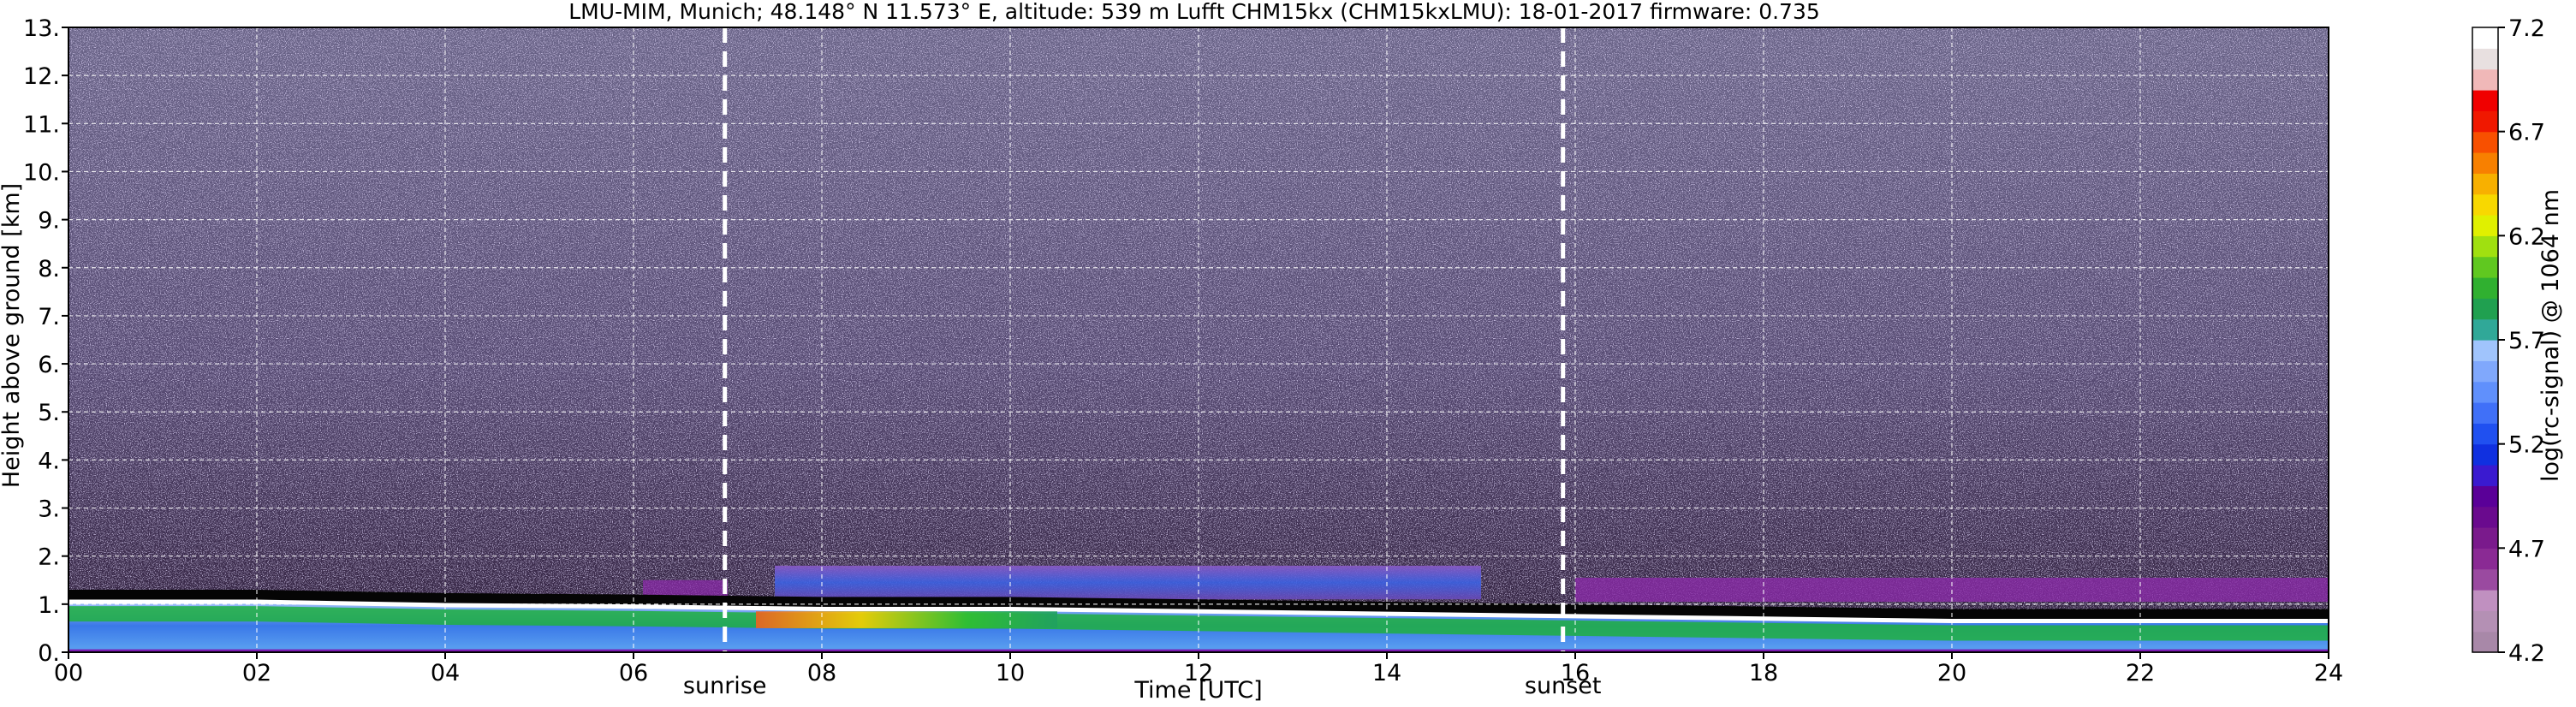 Image resolution: width=2576 pixels, height=707 pixels. I want to click on y-tick-label: 7., so click(49, 317).